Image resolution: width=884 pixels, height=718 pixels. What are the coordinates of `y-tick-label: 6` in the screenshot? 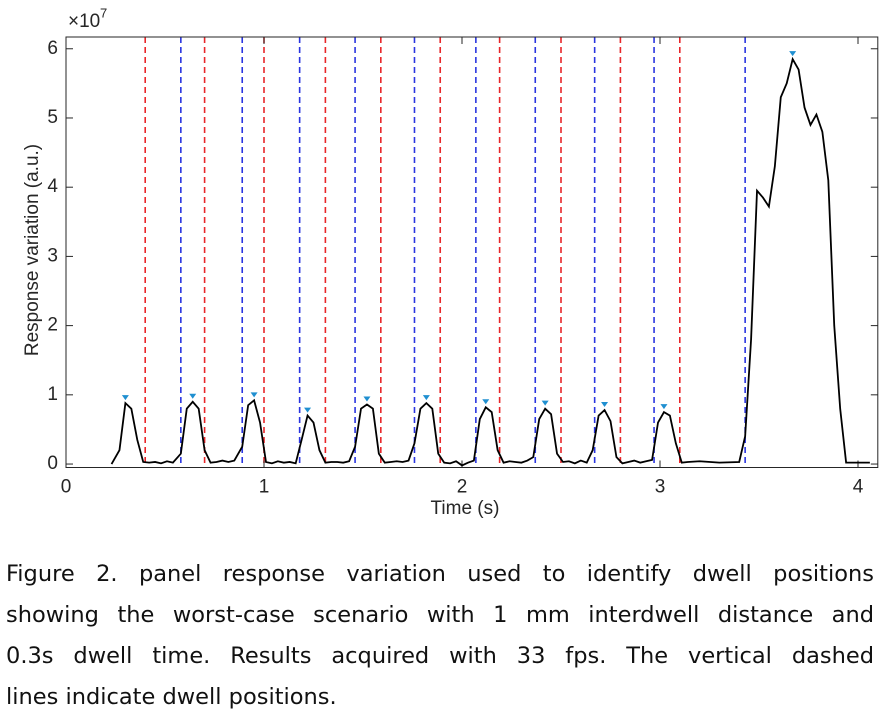 It's located at (52, 48).